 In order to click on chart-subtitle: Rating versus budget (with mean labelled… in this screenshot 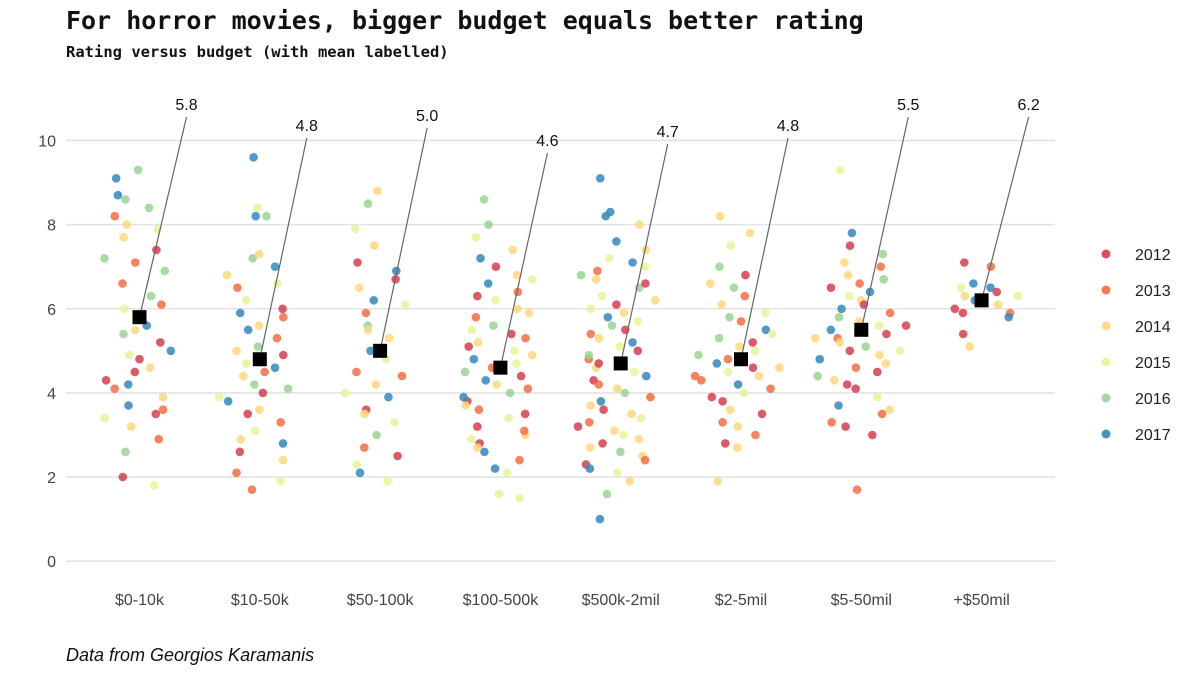, I will do `click(257, 52)`.